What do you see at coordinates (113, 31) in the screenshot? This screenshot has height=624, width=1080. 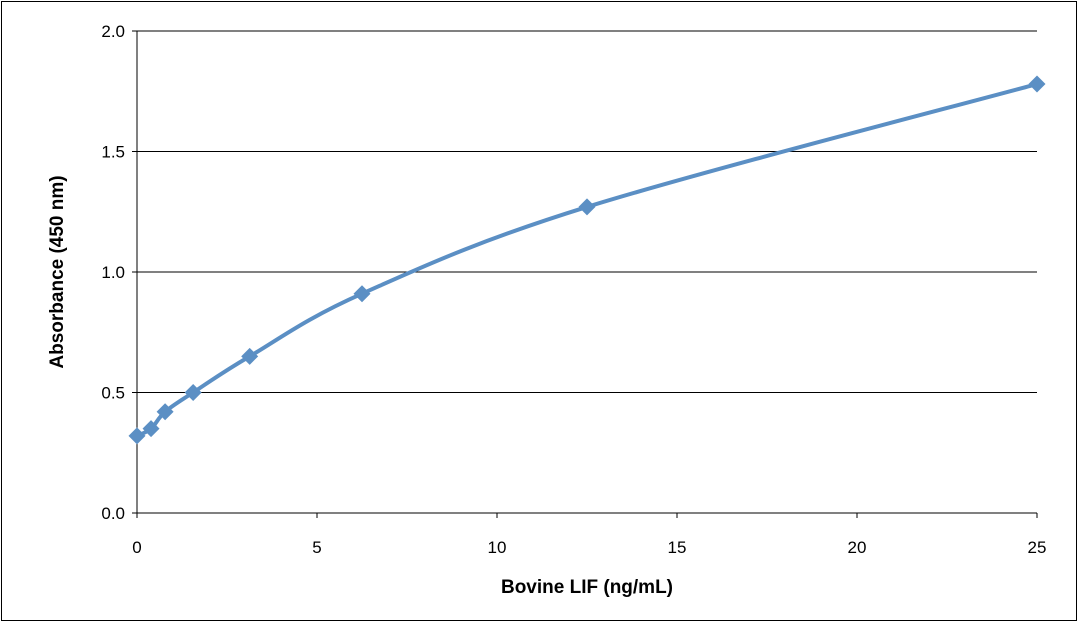 I see `y-tick-label: 2.0` at bounding box center [113, 31].